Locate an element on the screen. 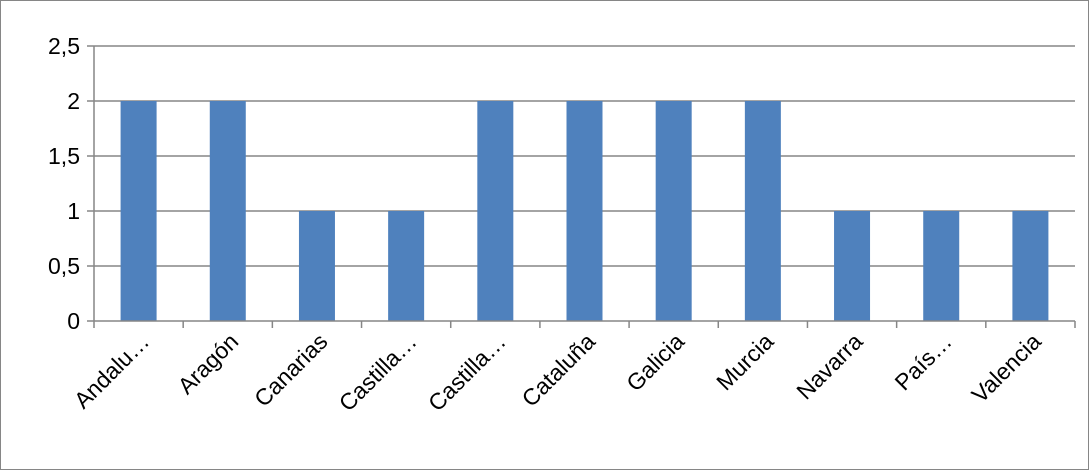 The image size is (1090, 471). x-tick-label: Navarra is located at coordinates (829, 366).